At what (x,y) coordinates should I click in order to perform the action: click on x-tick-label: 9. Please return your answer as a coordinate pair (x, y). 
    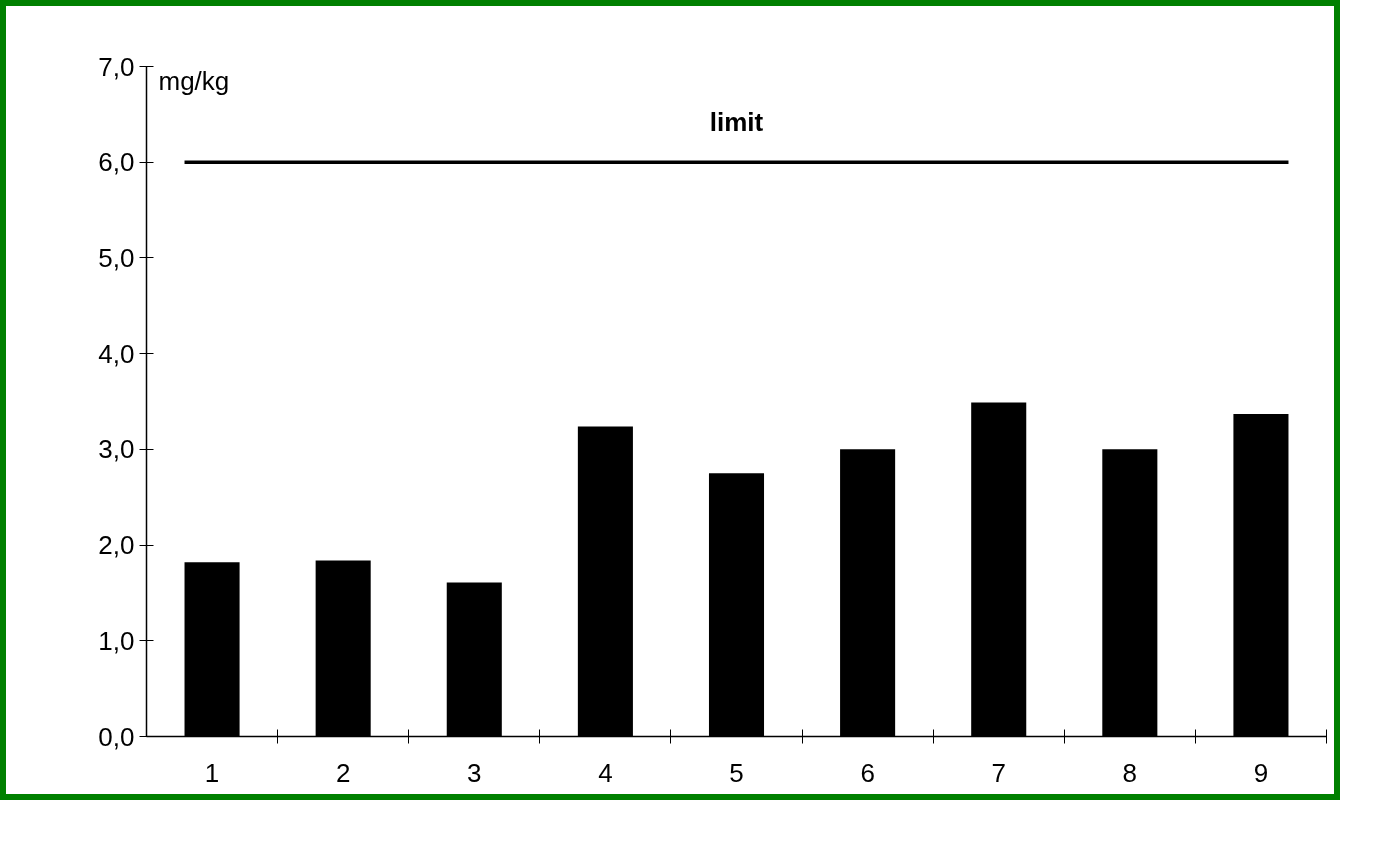
    Looking at the image, I should click on (1261, 772).